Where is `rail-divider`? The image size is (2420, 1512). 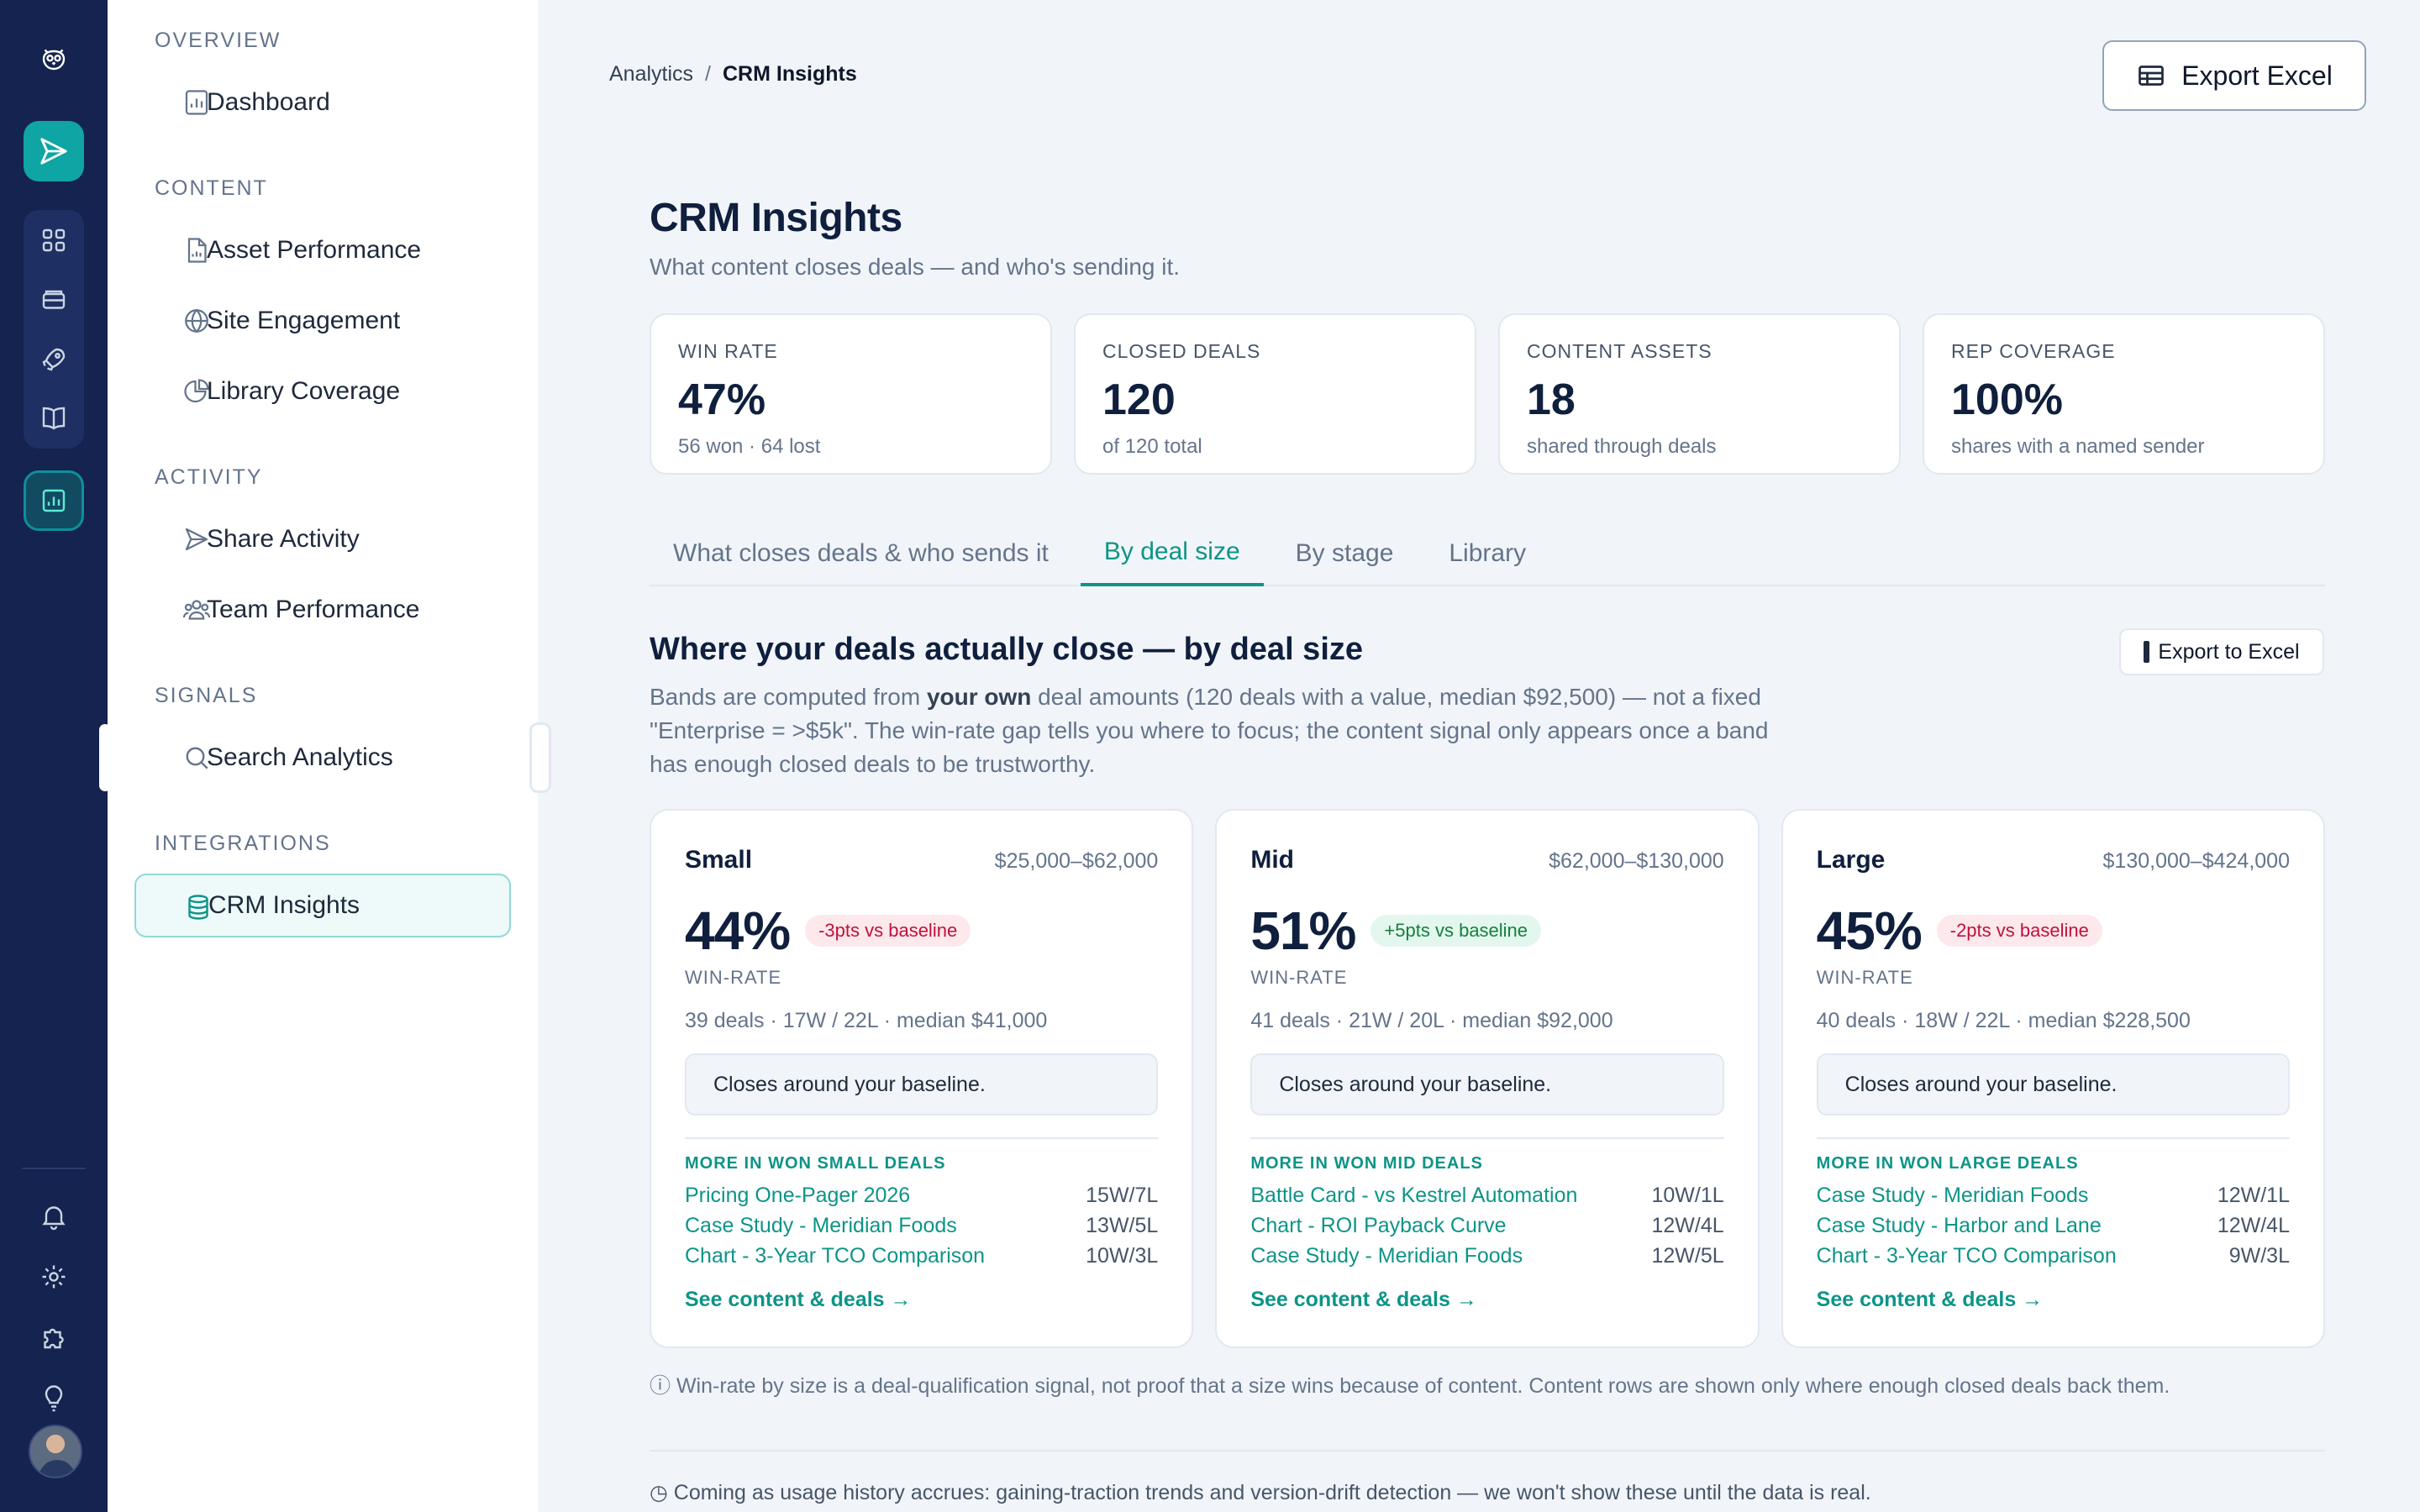
rail-divider is located at coordinates (54, 1168).